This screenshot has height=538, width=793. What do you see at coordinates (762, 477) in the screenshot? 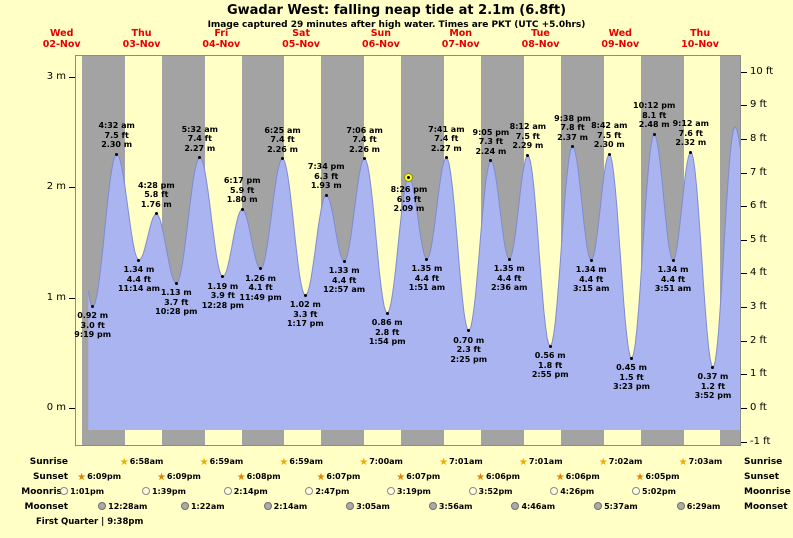
I see `sunset-row-label-right: Sunset` at bounding box center [762, 477].